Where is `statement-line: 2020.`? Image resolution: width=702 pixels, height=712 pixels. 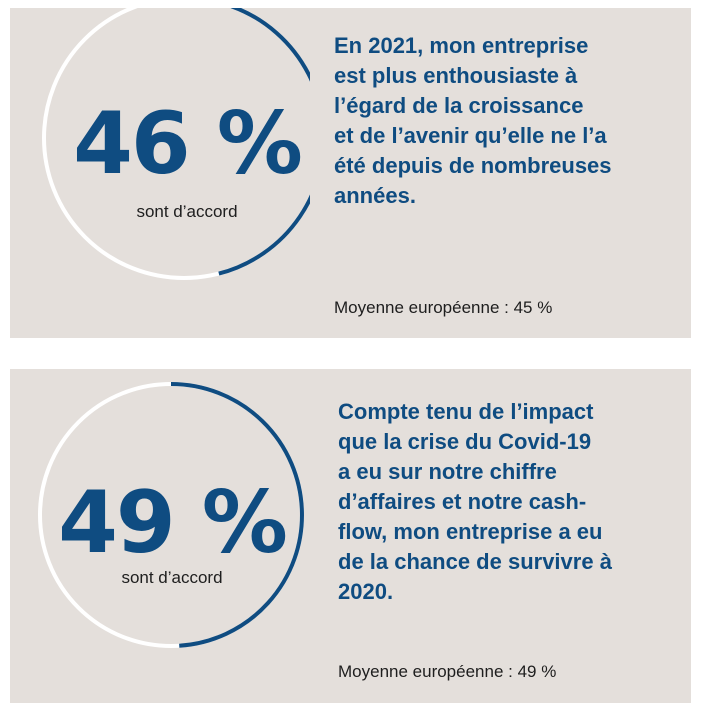 statement-line: 2020. is located at coordinates (366, 591).